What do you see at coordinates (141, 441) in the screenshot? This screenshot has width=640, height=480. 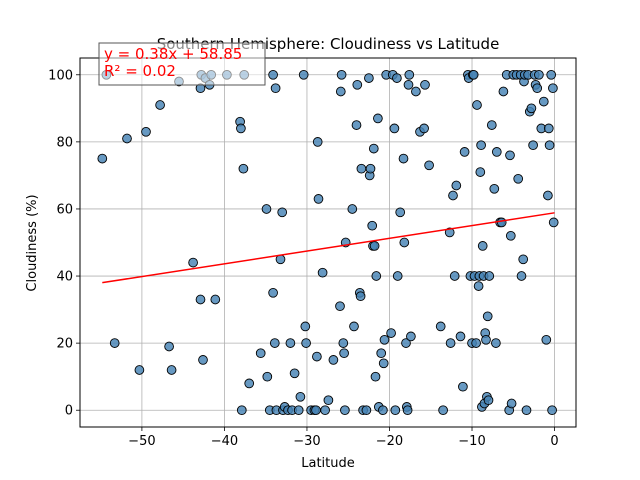 I see `x-tick-label: −50` at bounding box center [141, 441].